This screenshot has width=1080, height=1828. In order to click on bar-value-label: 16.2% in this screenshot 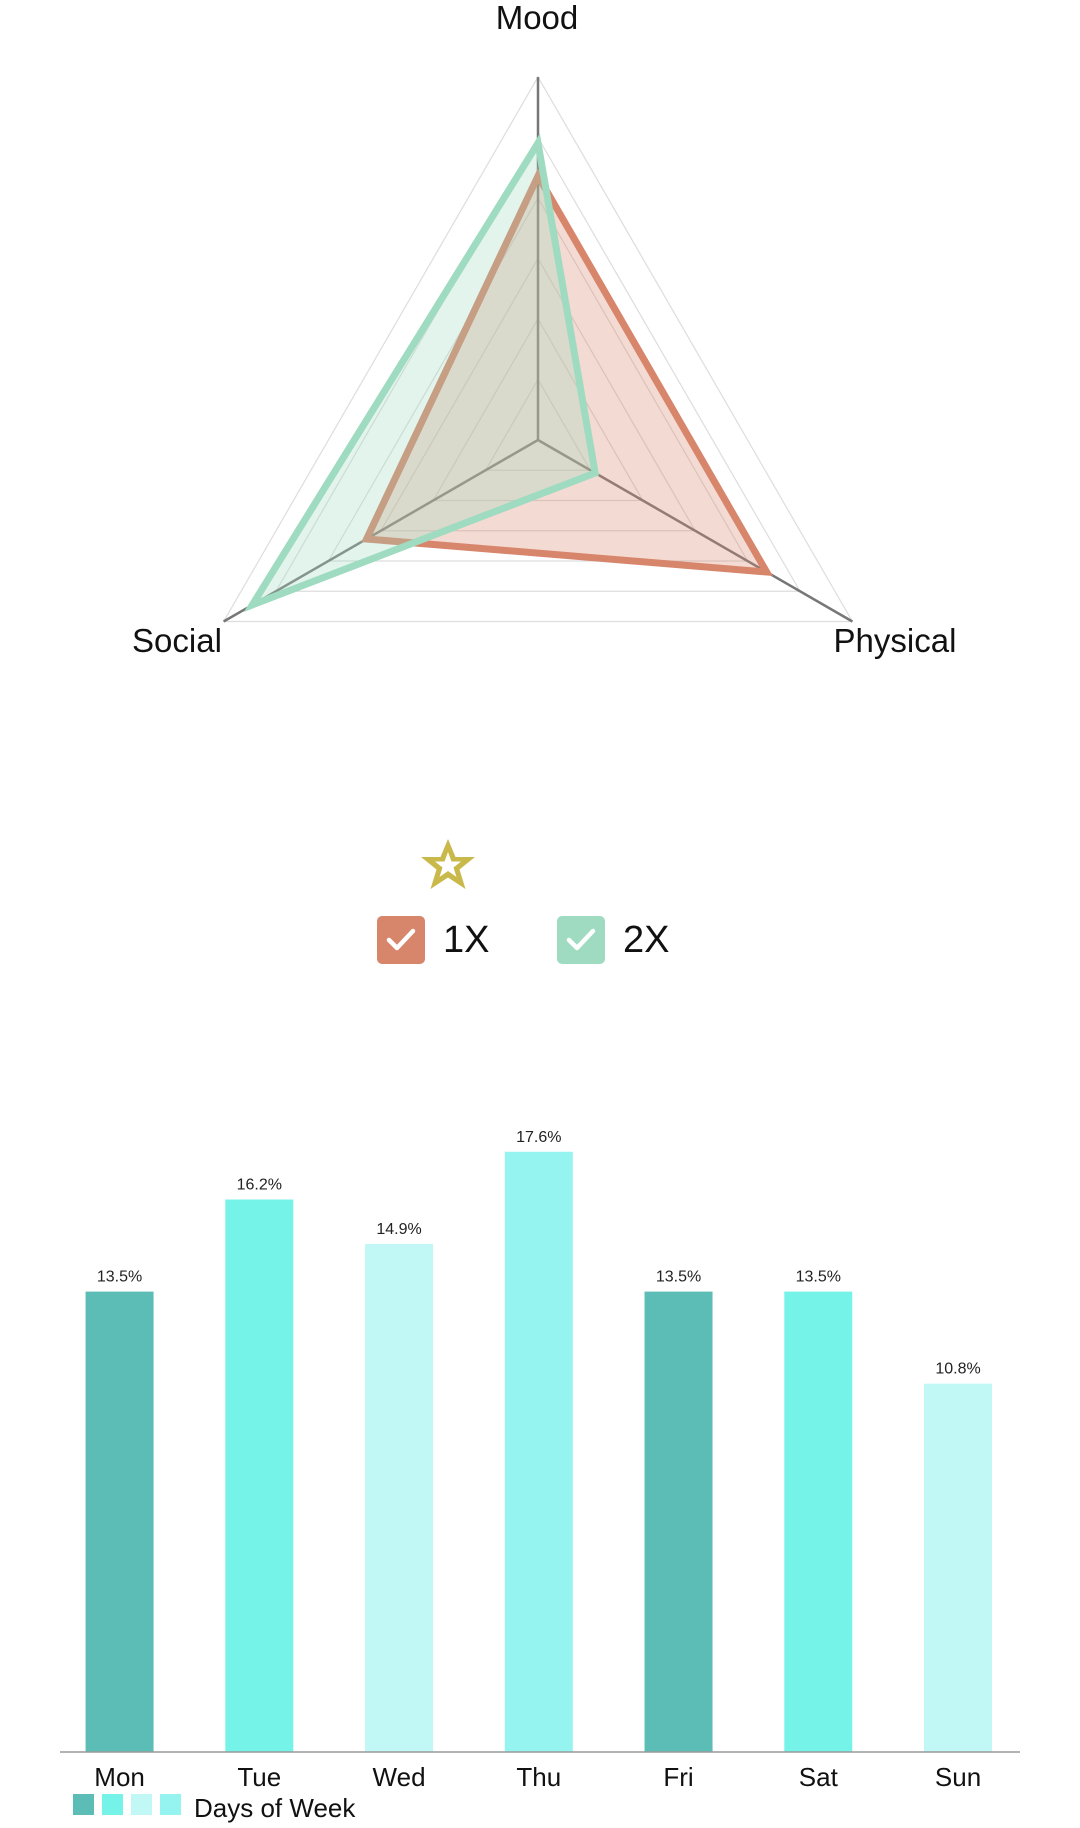, I will do `click(259, 1185)`.